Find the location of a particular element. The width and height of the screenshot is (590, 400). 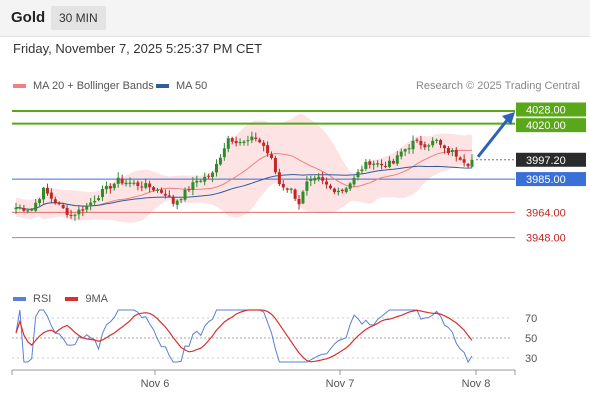

level-label-text-2: 3997.20 is located at coordinates (546, 161).